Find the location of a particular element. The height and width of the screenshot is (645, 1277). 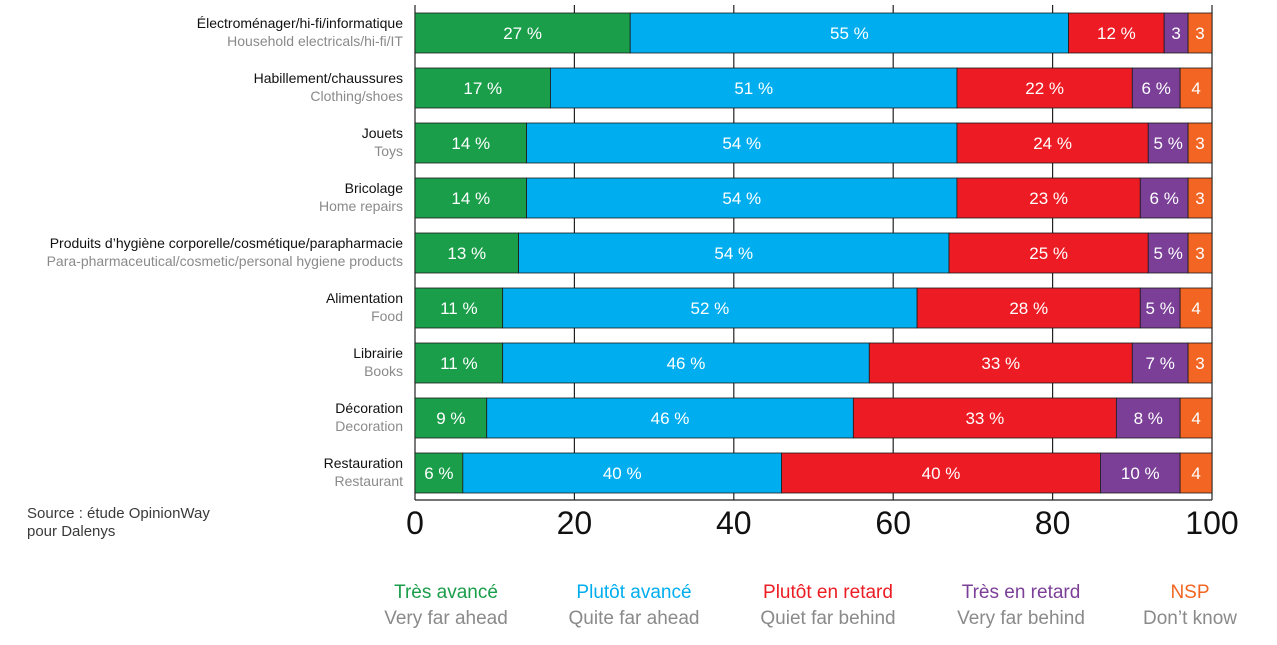

category-label-en: Restaurant is located at coordinates (369, 481).